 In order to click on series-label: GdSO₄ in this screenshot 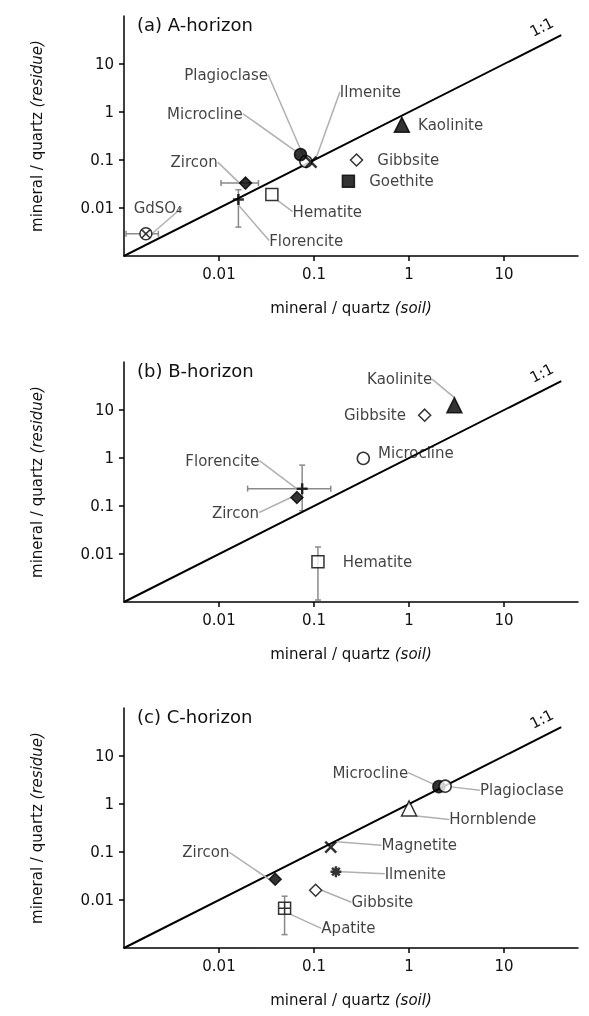, I will do `click(158, 207)`.